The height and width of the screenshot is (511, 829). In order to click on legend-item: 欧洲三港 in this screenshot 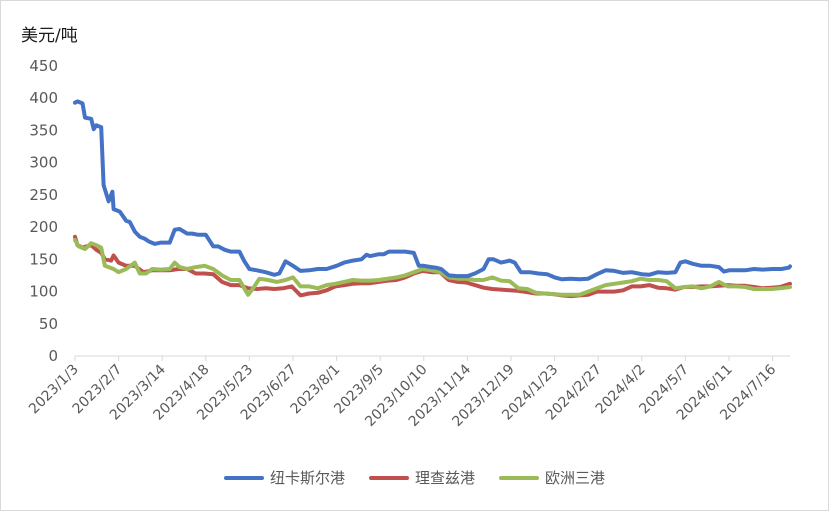, I will do `click(552, 477)`.